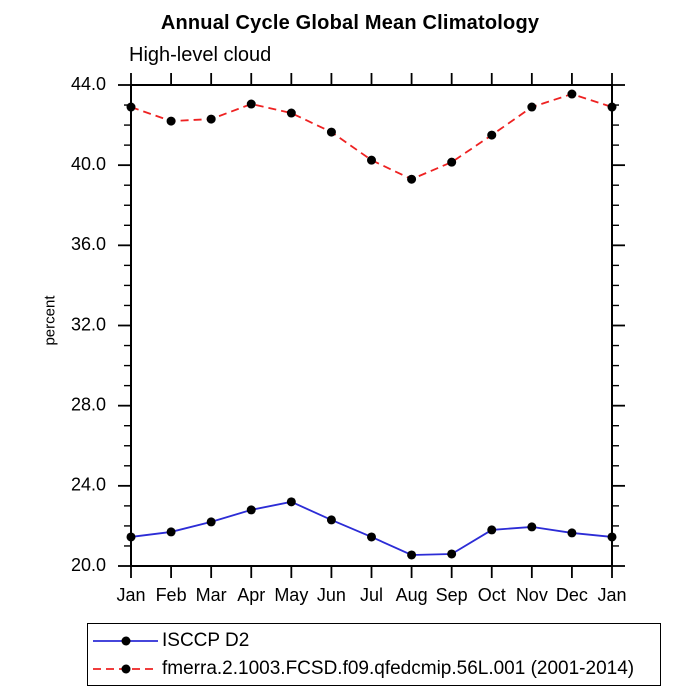  Describe the element at coordinates (88, 485) in the screenshot. I see `y-tick-label: 24.0` at that location.